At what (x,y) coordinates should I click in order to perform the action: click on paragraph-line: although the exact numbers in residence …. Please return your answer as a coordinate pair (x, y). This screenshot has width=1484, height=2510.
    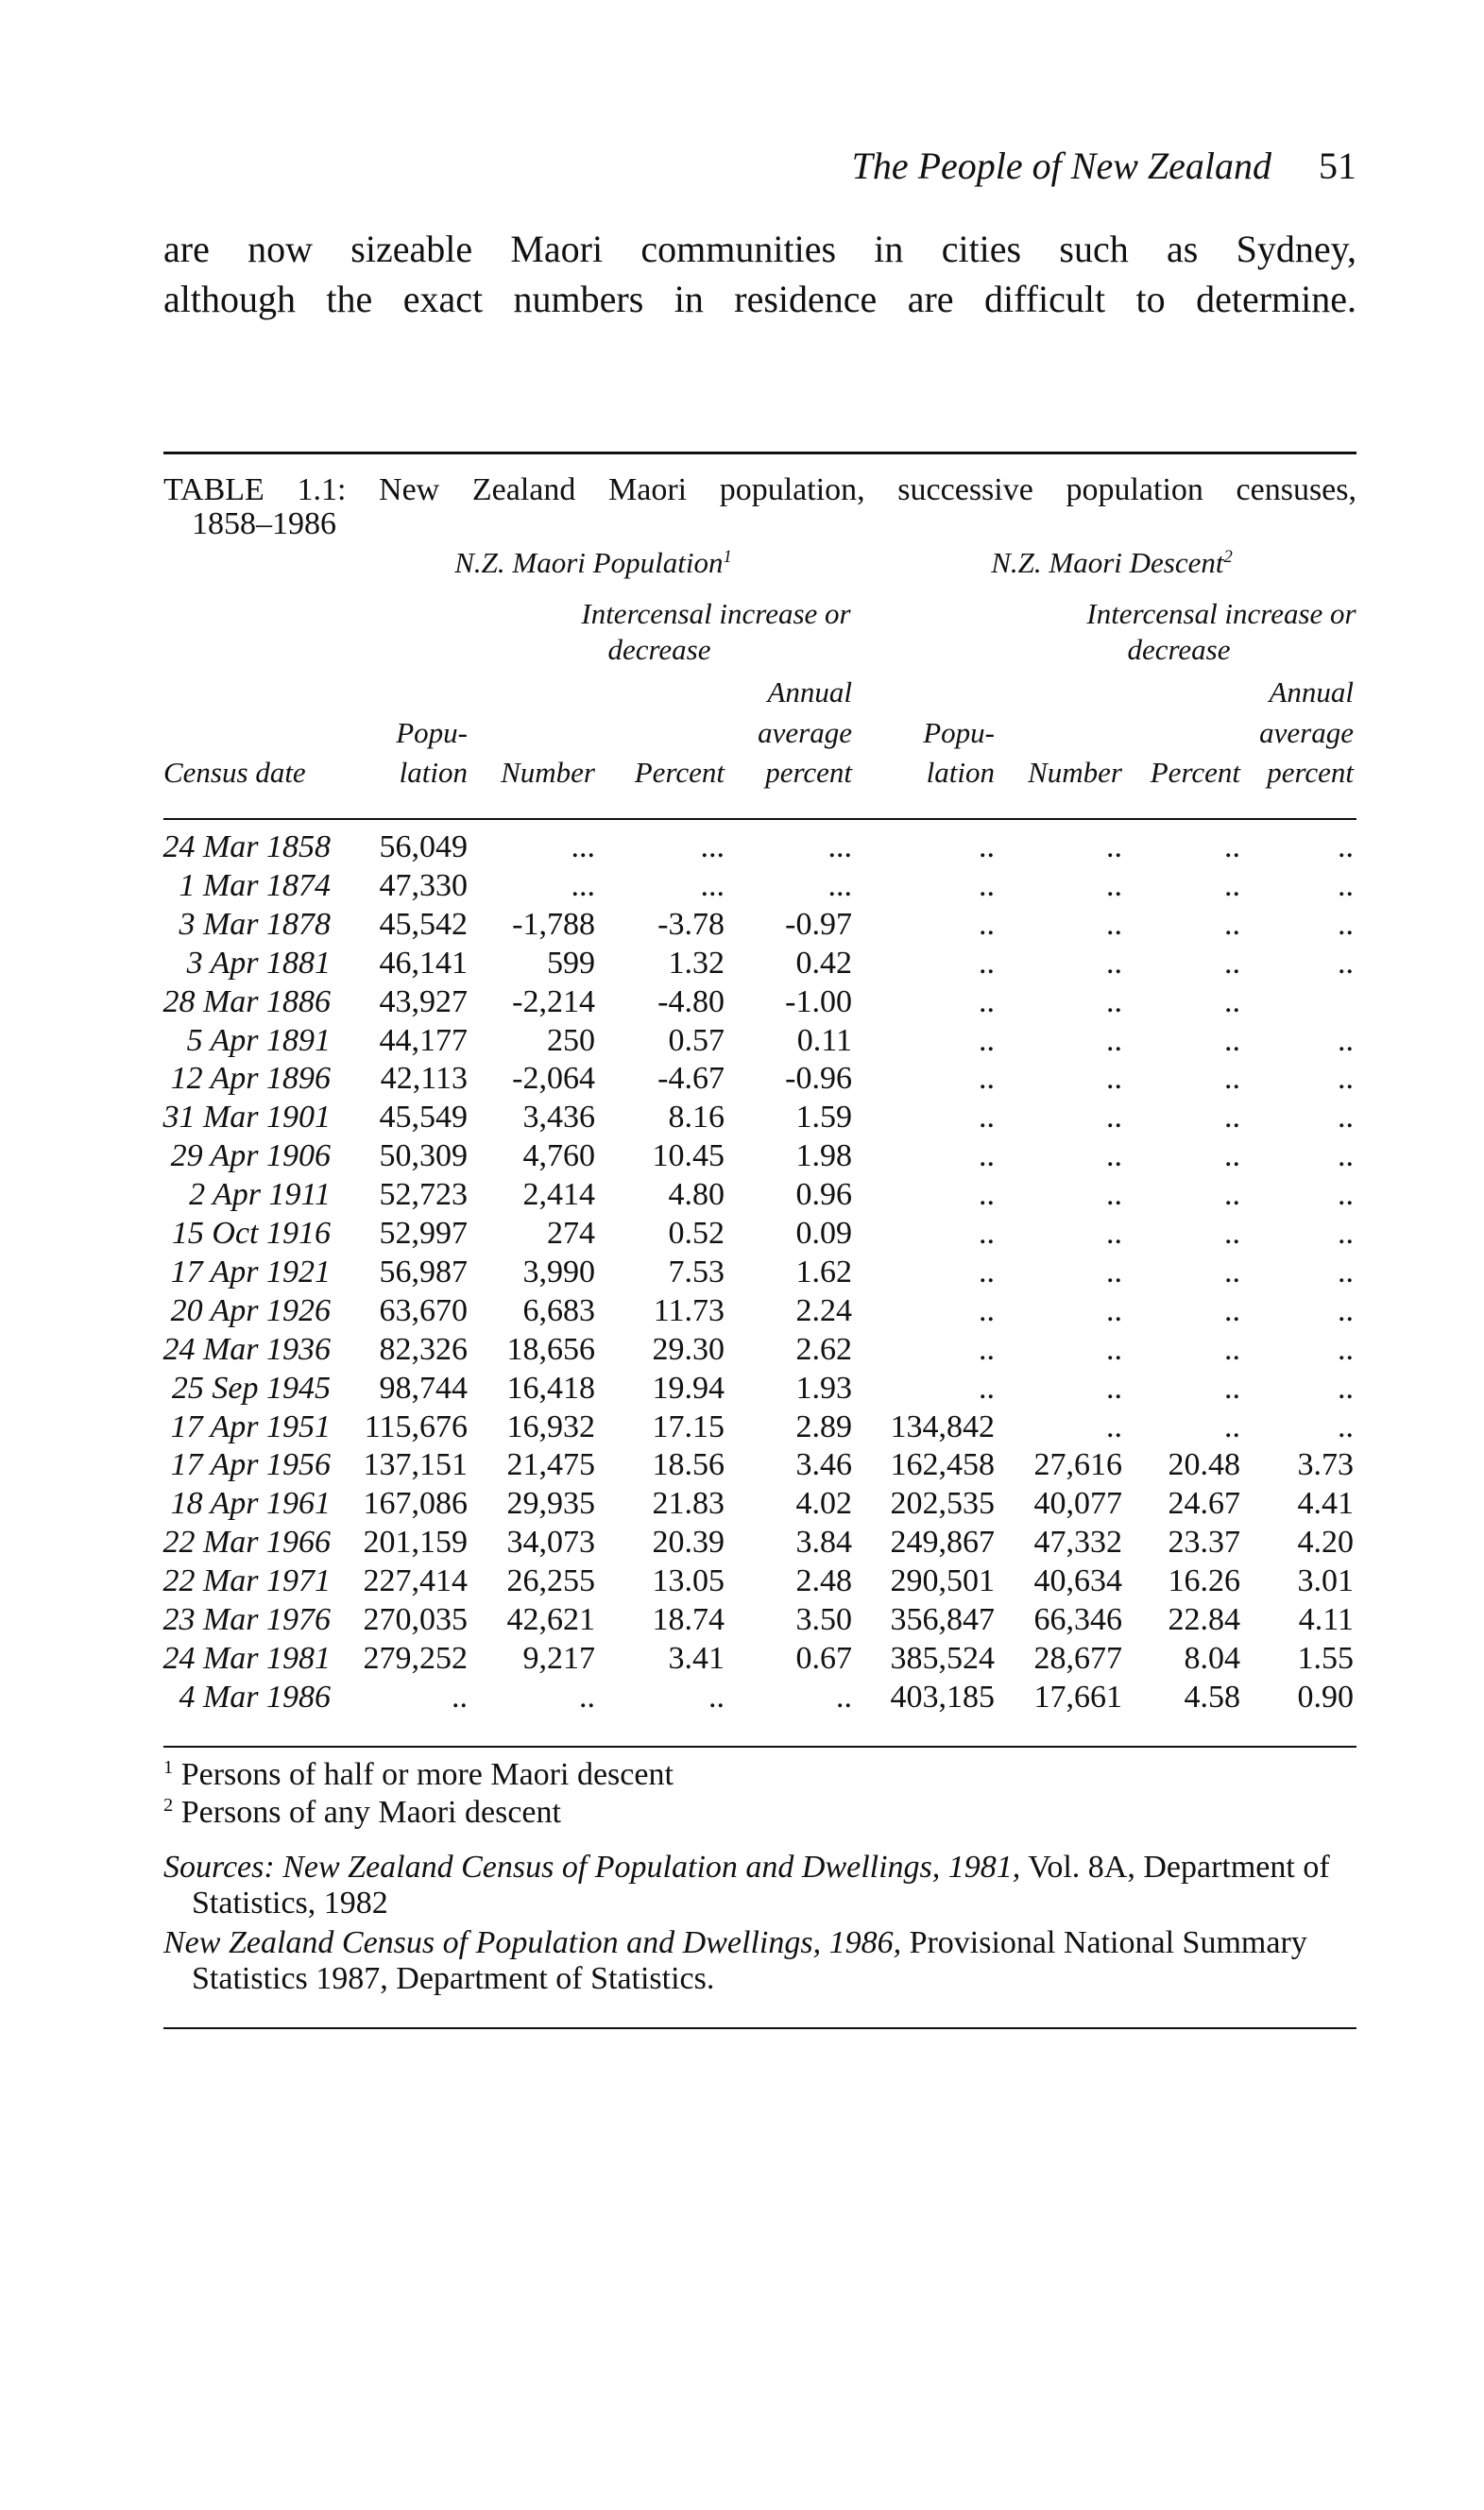
    Looking at the image, I should click on (759, 299).